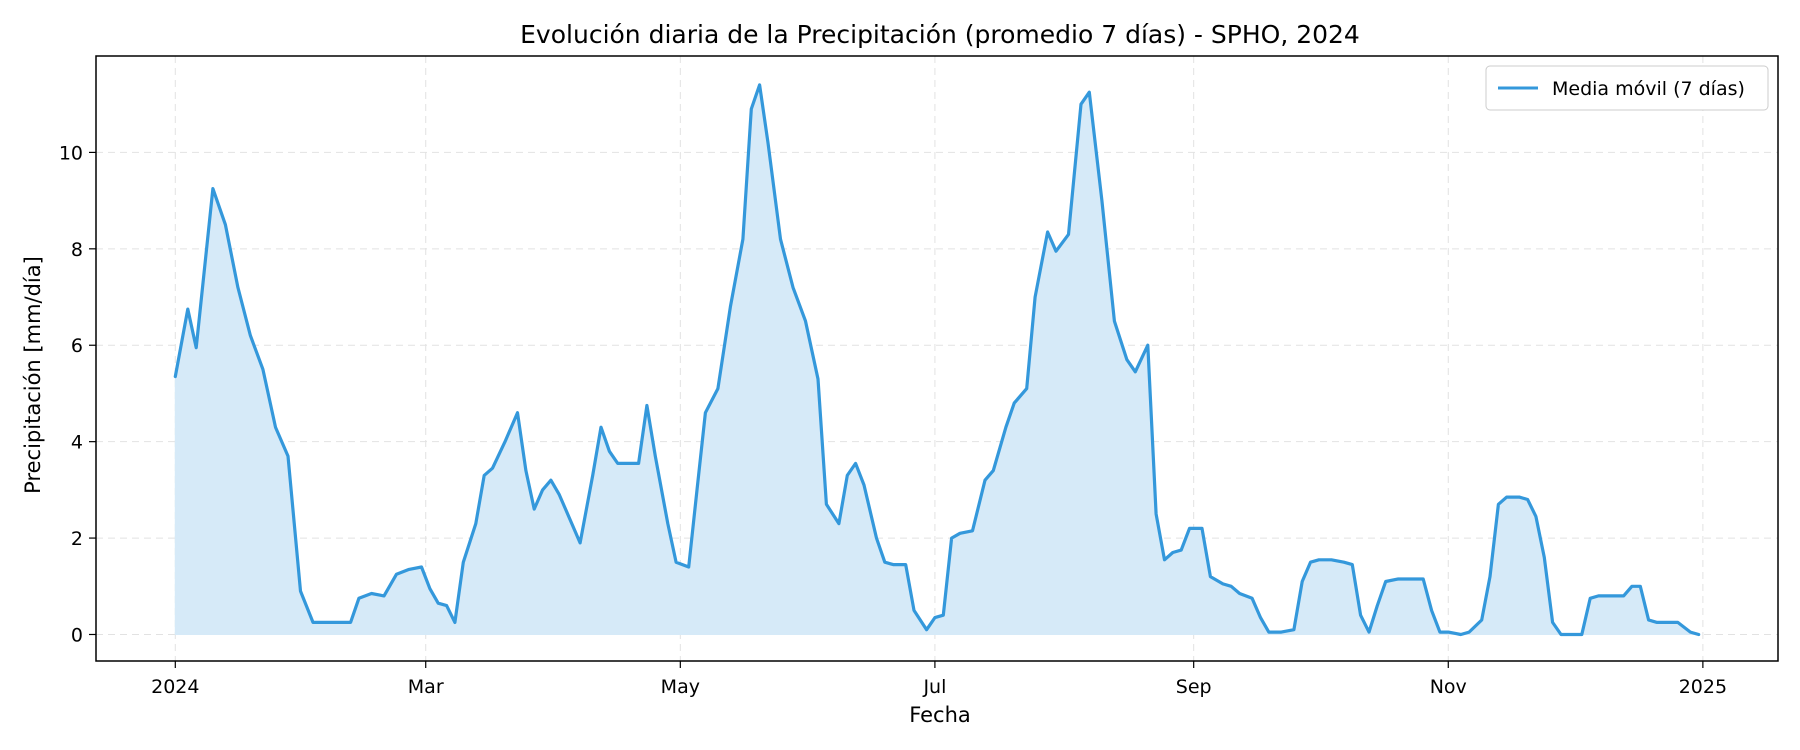 This screenshot has height=750, width=1800. Describe the element at coordinates (1448, 687) in the screenshot. I see `x-tick-label: Nov` at that location.